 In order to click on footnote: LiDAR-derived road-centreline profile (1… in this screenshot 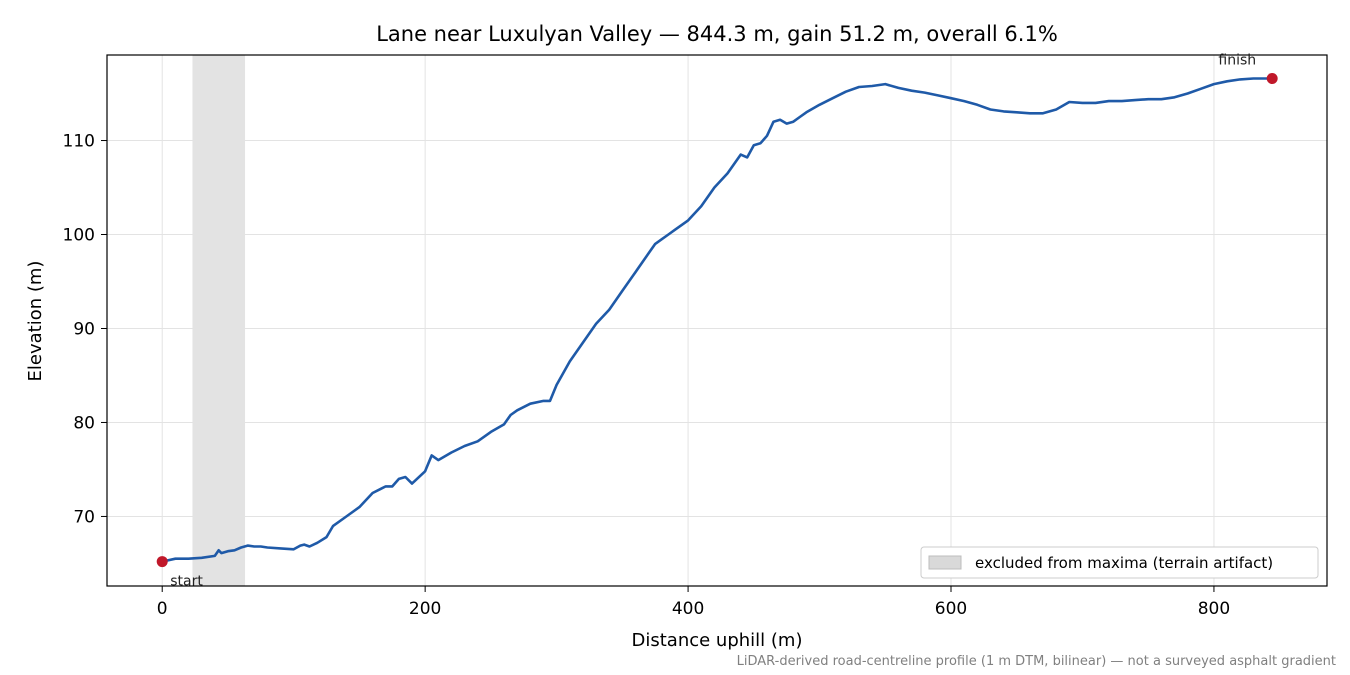, I will do `click(1036, 661)`.